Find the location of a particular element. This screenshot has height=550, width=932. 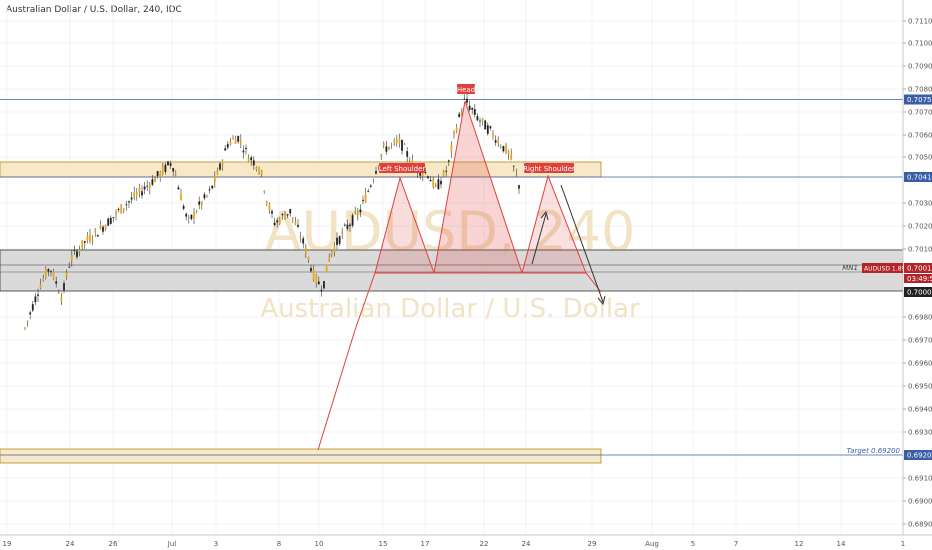

resistance-zone is located at coordinates (301, 169).